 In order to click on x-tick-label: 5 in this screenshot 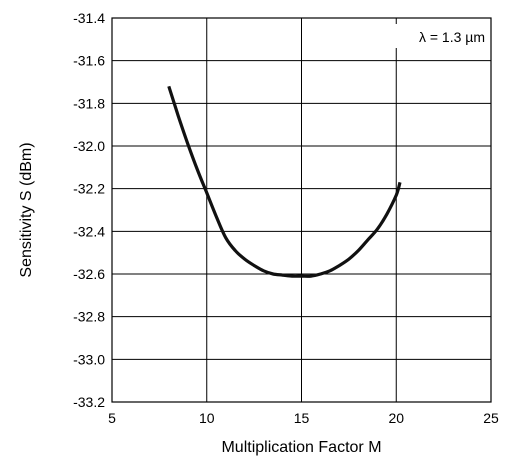, I will do `click(112, 418)`.